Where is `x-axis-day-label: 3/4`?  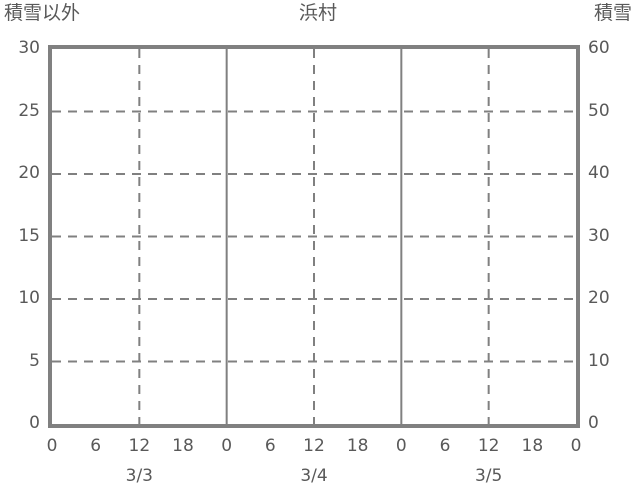 x-axis-day-label: 3/4 is located at coordinates (314, 476).